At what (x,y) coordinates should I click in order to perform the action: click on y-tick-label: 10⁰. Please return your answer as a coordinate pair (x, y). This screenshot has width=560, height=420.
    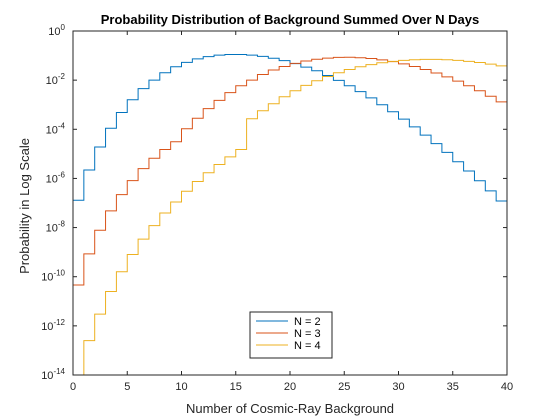
    Looking at the image, I should click on (56, 30).